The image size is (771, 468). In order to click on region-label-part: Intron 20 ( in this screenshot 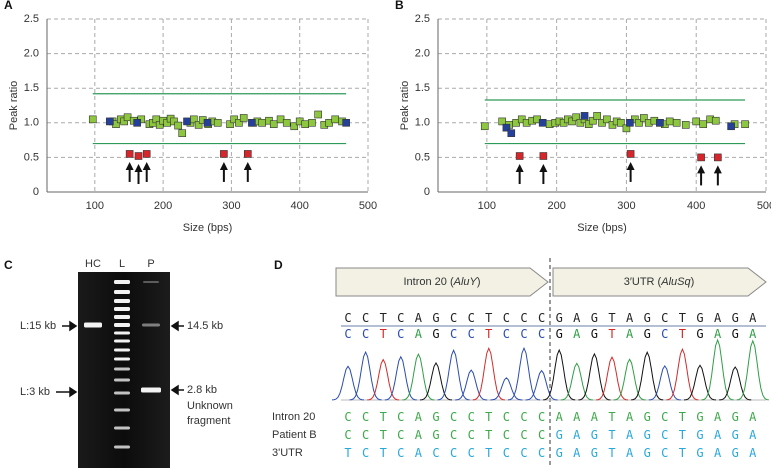, I will do `click(428, 282)`.